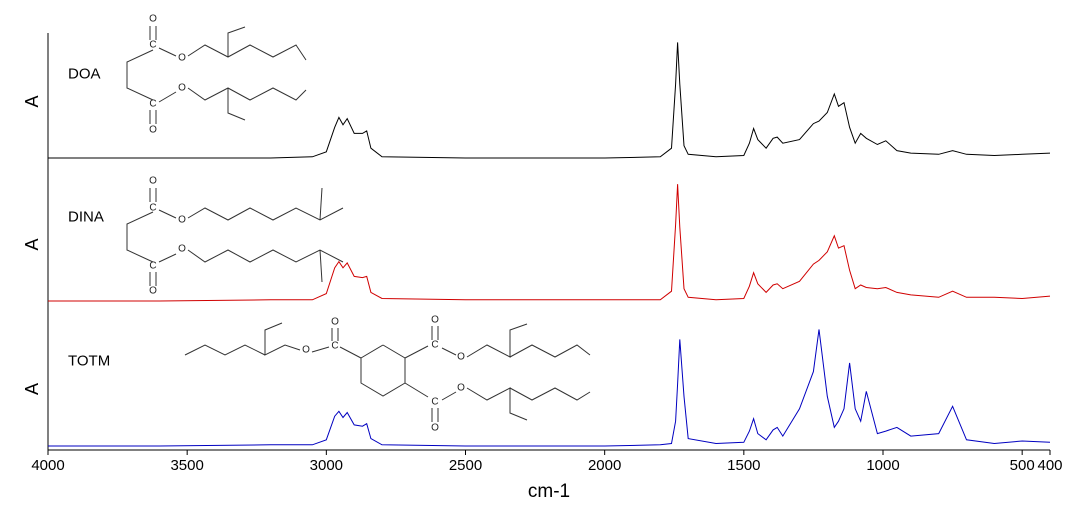 Image resolution: width=1083 pixels, height=516 pixels. I want to click on x-tick-label: 1500, so click(743, 465).